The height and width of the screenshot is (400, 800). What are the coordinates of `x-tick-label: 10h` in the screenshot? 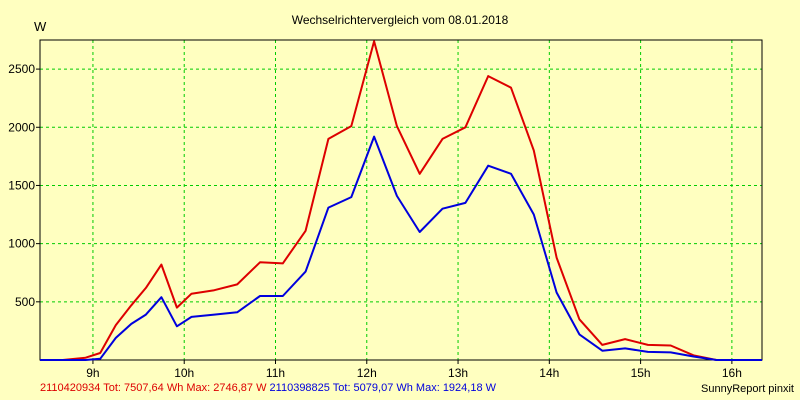 It's located at (184, 373).